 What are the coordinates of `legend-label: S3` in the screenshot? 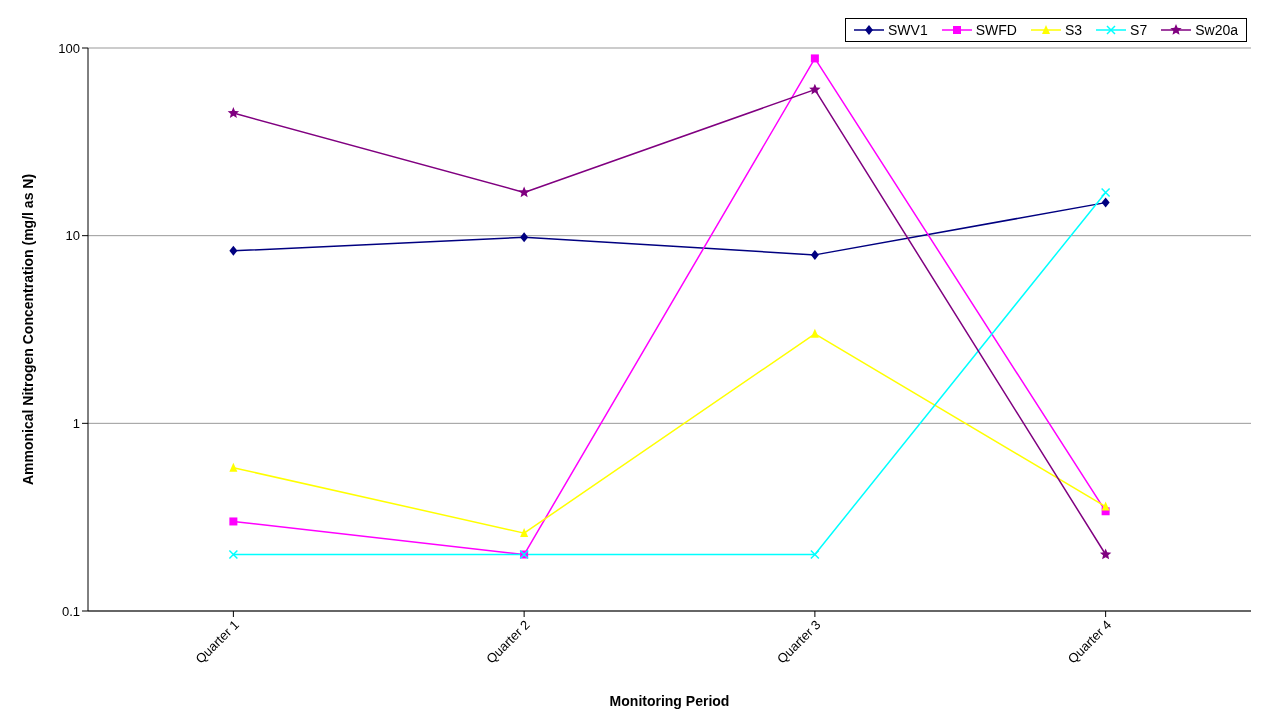 It's located at (1073, 30).